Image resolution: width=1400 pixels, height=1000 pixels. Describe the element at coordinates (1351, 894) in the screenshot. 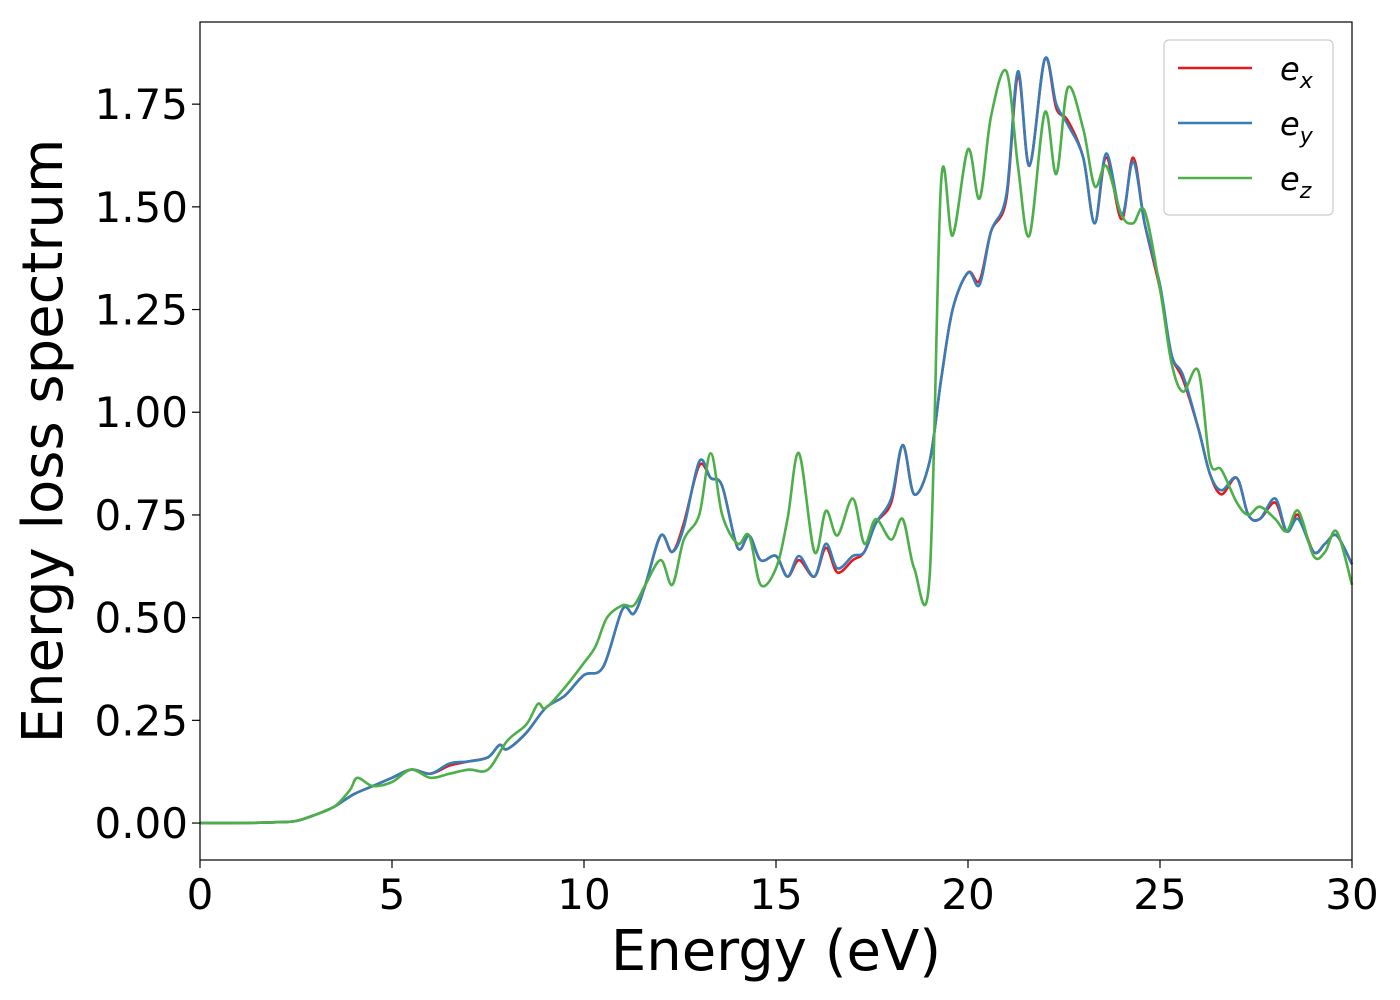

I see `x-tick-label: 30` at that location.